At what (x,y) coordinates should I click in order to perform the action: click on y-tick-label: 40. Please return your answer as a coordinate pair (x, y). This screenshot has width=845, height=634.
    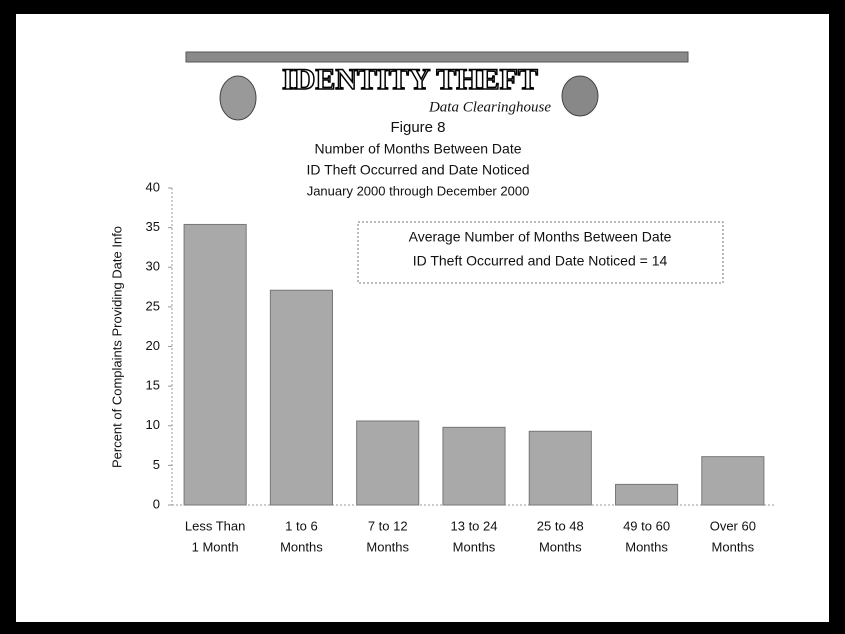
    Looking at the image, I should click on (153, 186).